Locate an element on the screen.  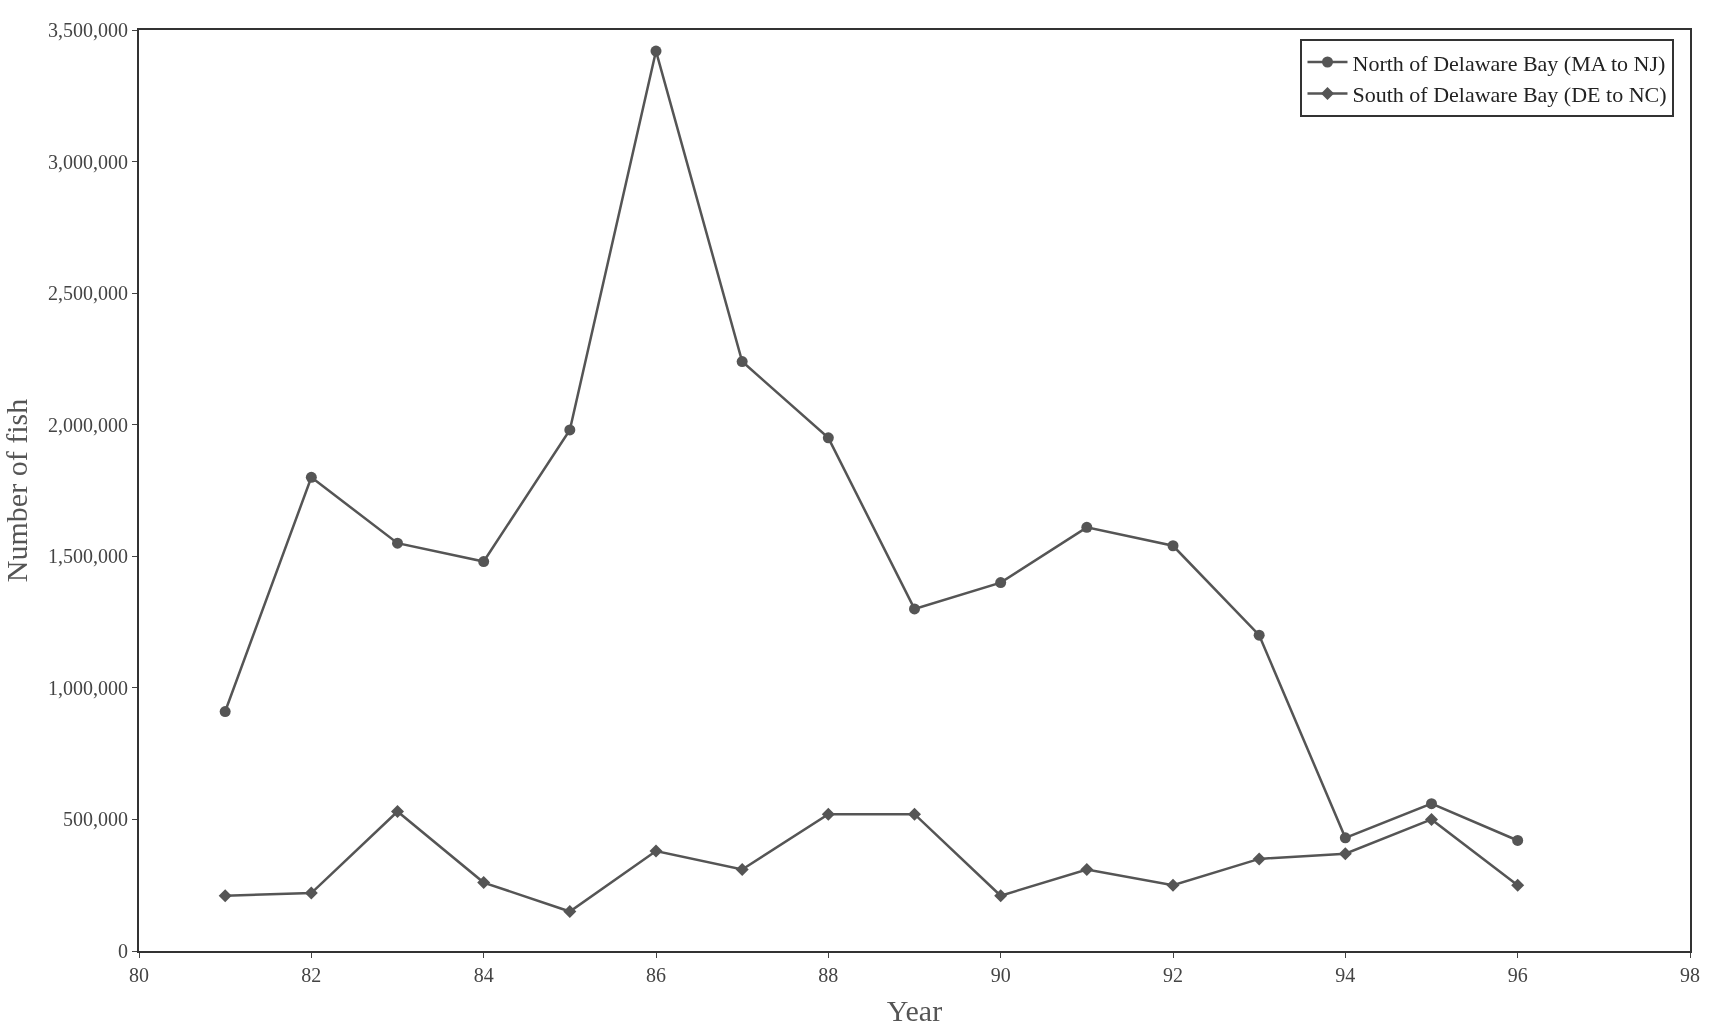
x-tick-label: 98 is located at coordinates (1690, 975).